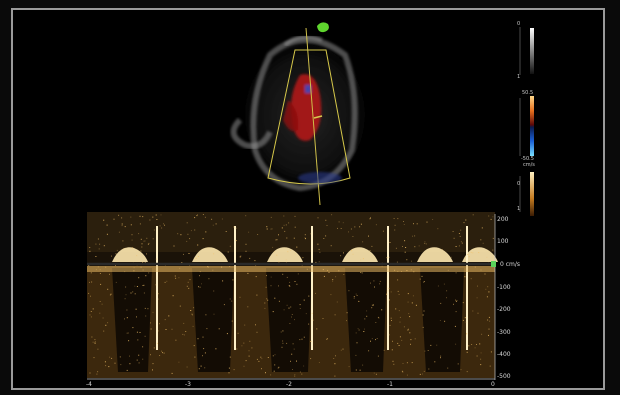  Describe the element at coordinates (519, 24) in the screenshot. I see `grayscale-top-label: 0` at that location.